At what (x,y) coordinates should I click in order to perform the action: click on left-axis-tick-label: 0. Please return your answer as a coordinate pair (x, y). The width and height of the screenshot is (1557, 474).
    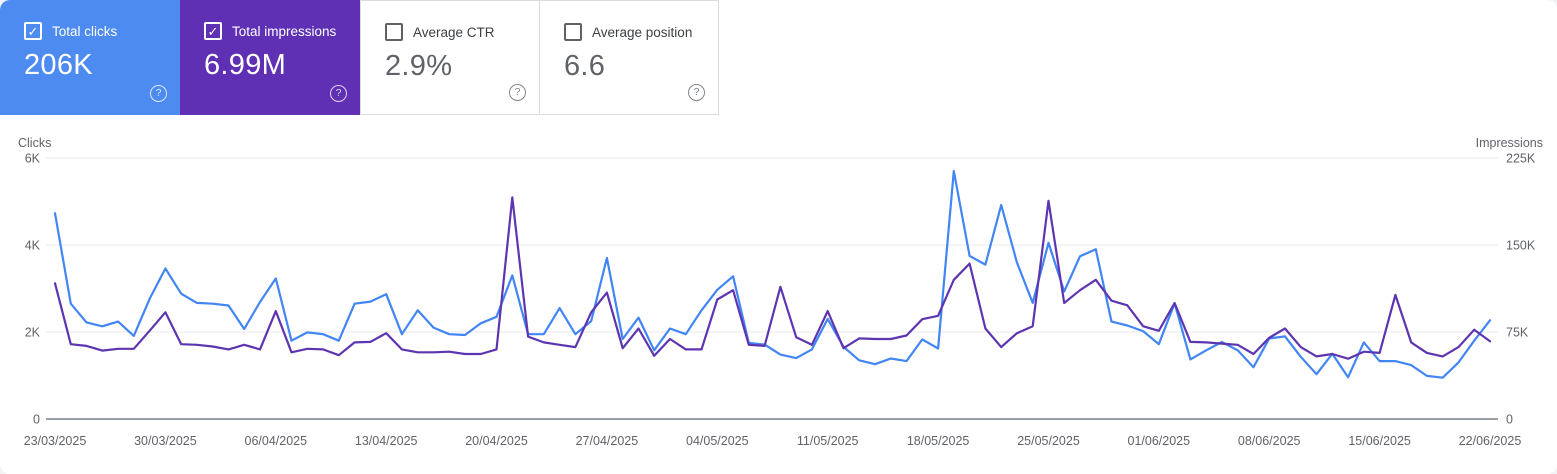
    Looking at the image, I should click on (36, 420).